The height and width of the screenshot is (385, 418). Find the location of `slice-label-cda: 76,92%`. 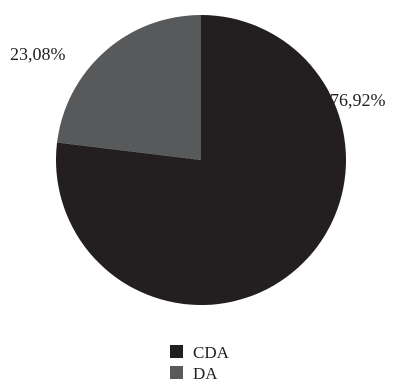

slice-label-cda: 76,92% is located at coordinates (358, 100).